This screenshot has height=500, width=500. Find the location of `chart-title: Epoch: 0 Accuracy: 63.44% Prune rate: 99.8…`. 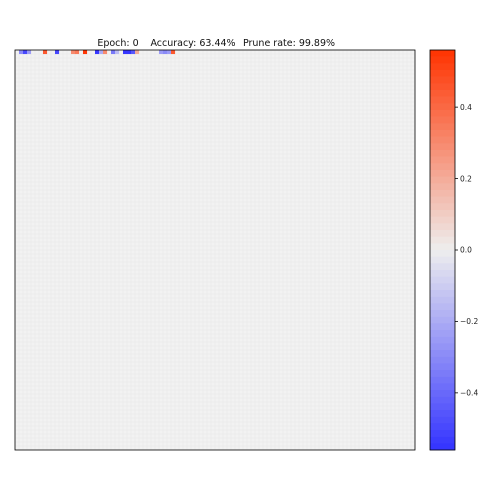

chart-title: Epoch: 0 Accuracy: 63.44% Prune rate: 99.8… is located at coordinates (216, 43).